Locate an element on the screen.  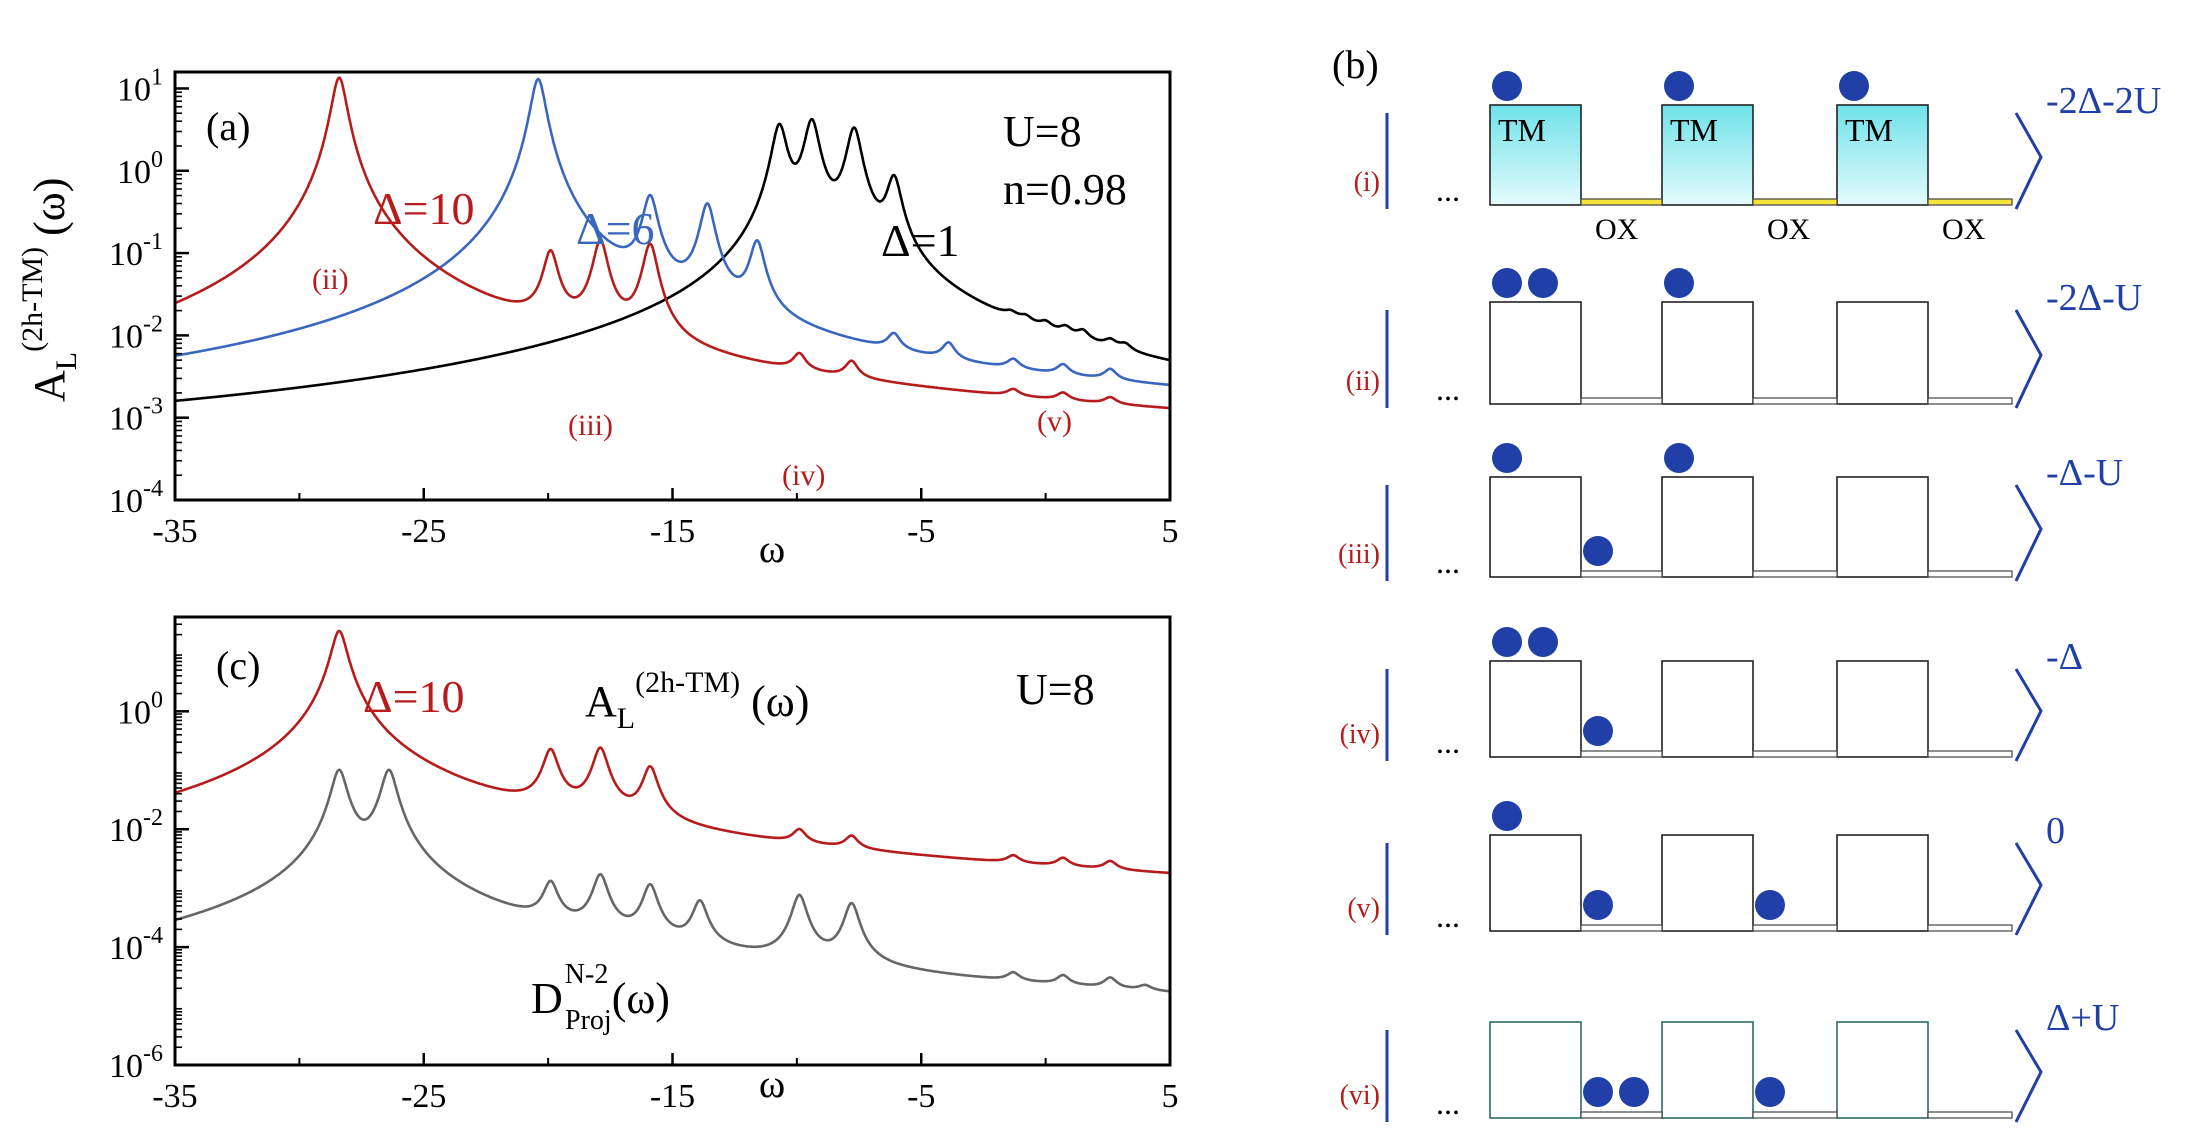
panel-a-label: (a) is located at coordinates (228, 126).